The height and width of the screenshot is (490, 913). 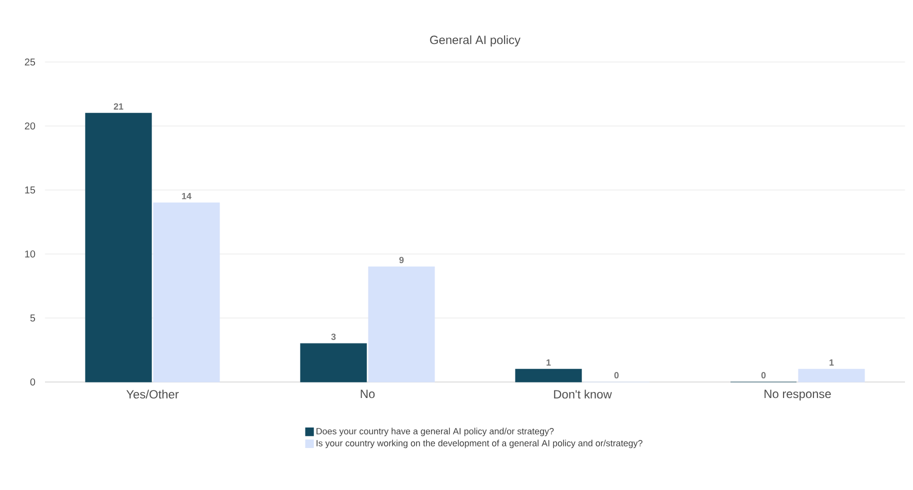 What do you see at coordinates (30, 126) in the screenshot?
I see `y-tick-label: 20` at bounding box center [30, 126].